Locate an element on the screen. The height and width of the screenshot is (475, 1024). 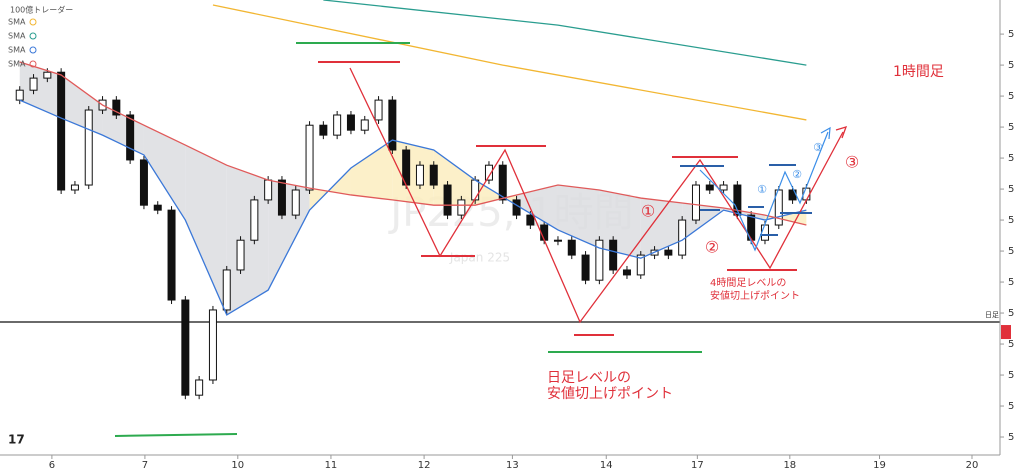
watermark-name: Japan 225 is located at coordinates (479, 258).